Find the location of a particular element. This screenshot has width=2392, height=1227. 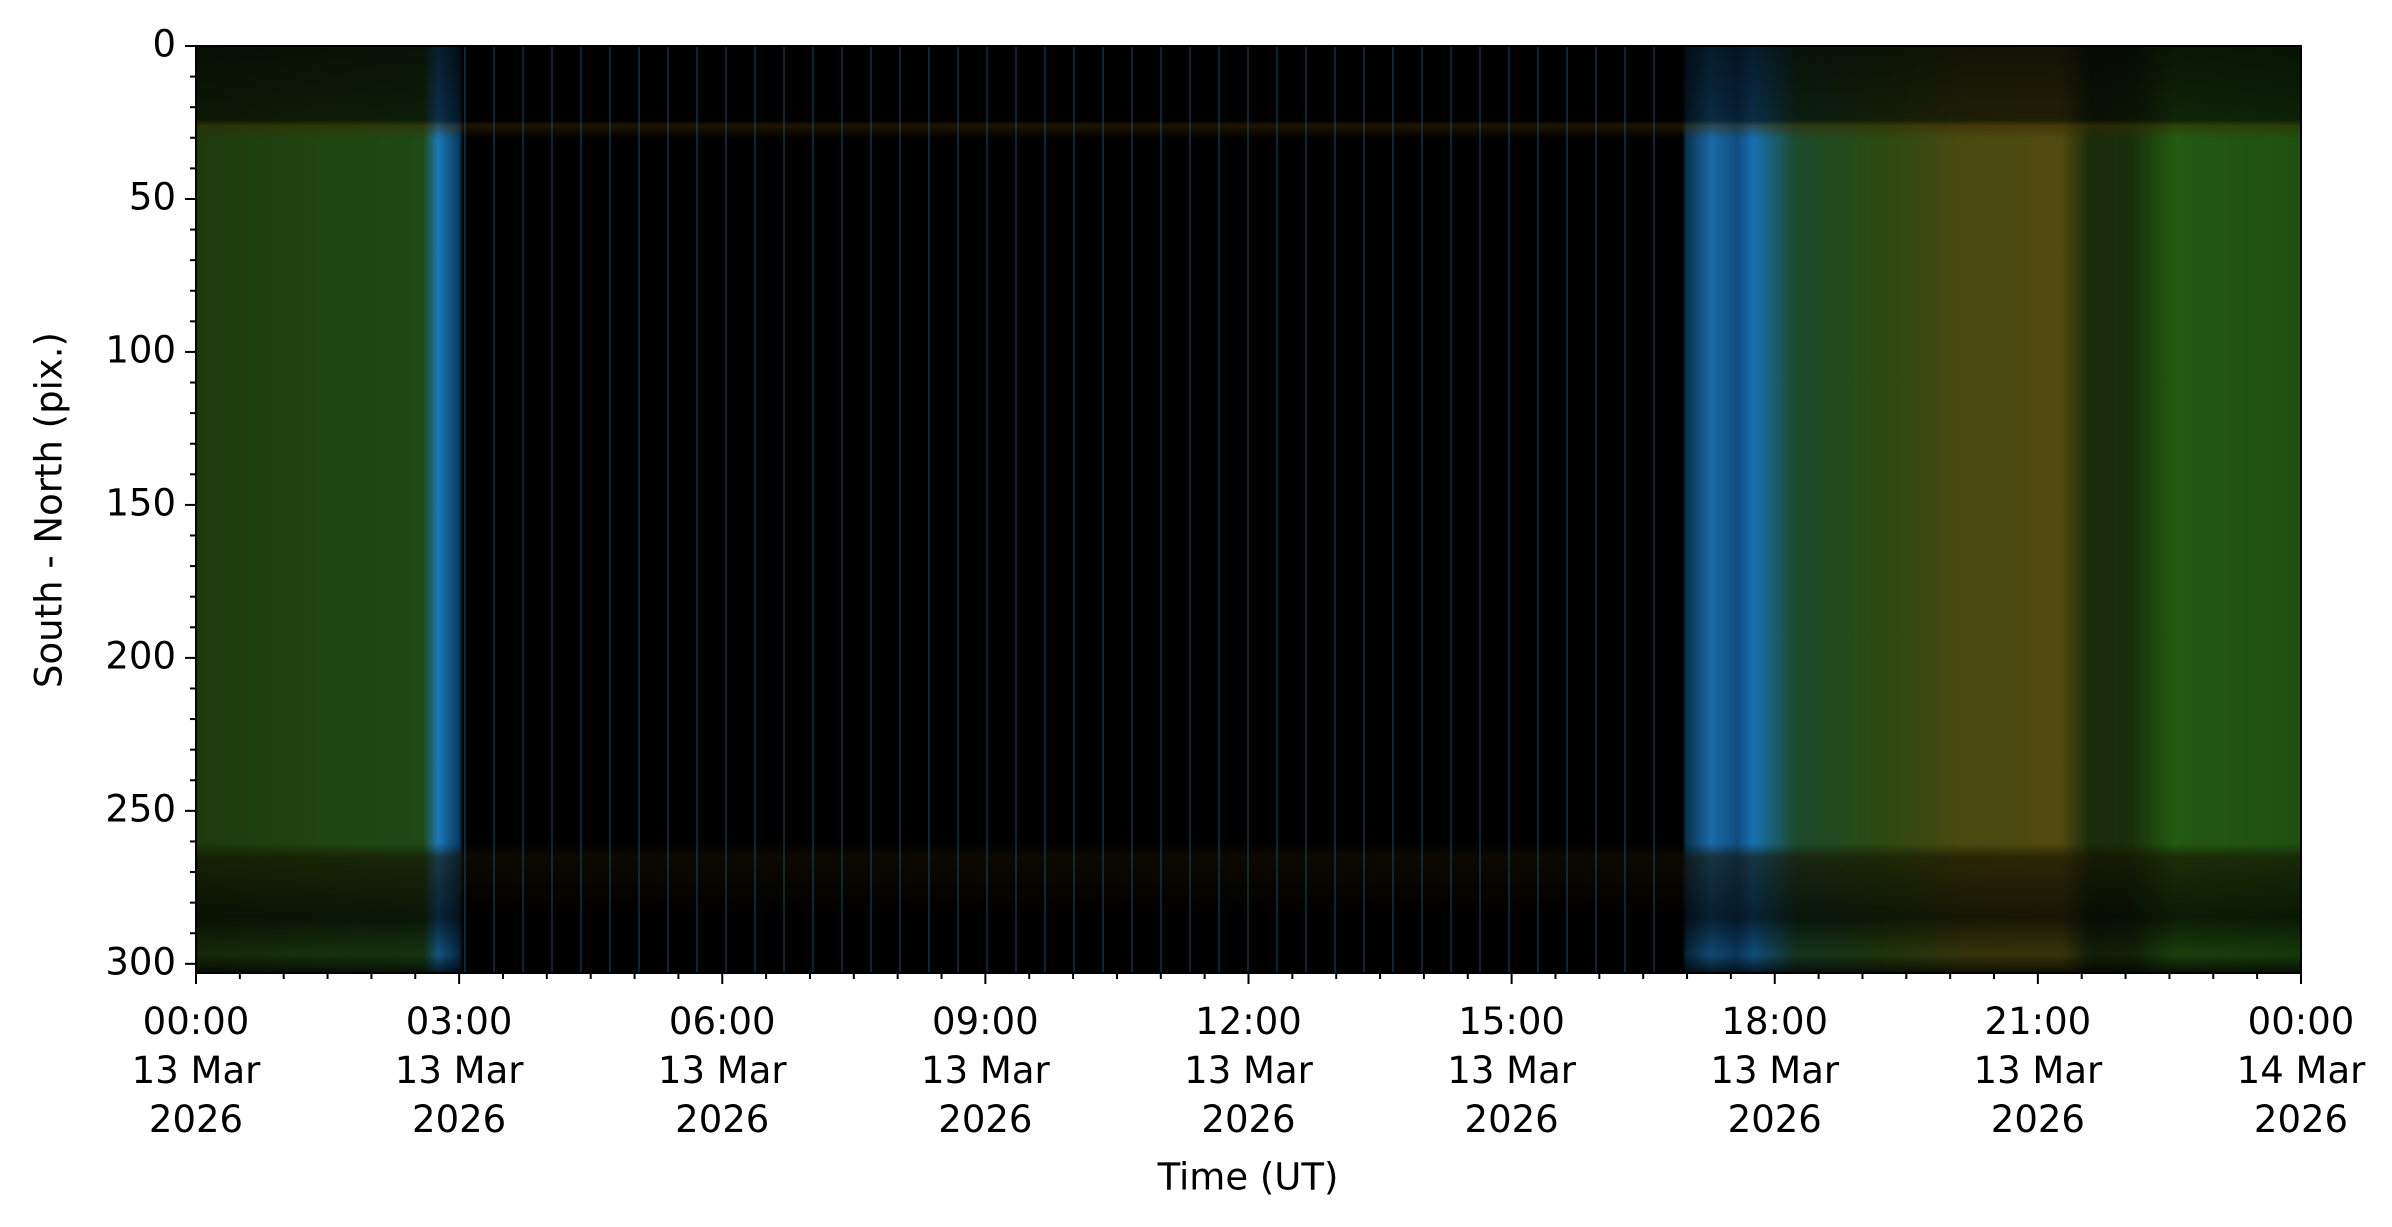

y-tick-label: 200 is located at coordinates (140, 655).